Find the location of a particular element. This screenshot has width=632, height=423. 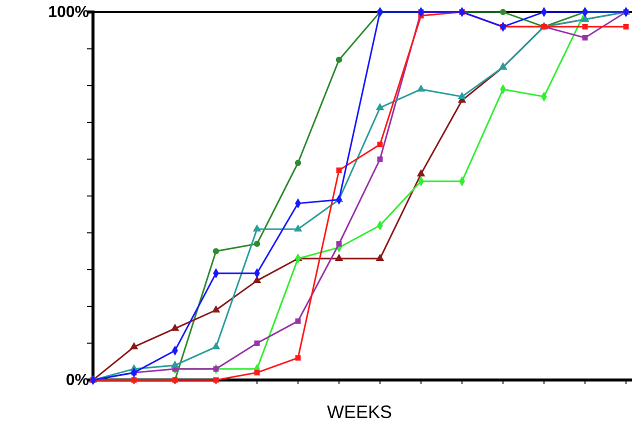

x-axis-title: WEEKS is located at coordinates (359, 412).